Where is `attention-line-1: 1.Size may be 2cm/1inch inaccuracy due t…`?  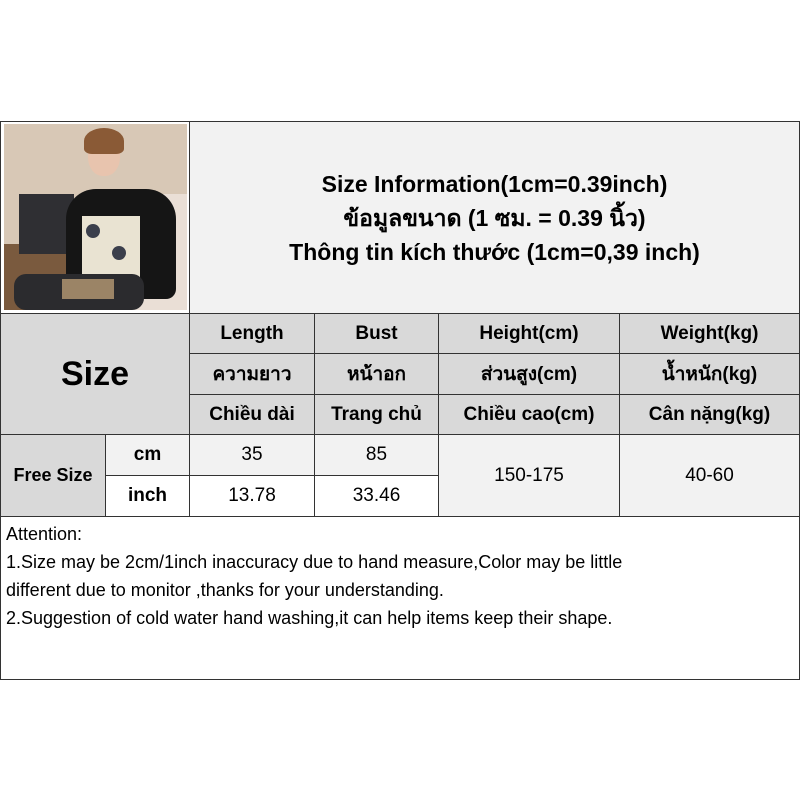
attention-line-1: 1.Size may be 2cm/1inch inaccuracy due t… is located at coordinates (314, 562).